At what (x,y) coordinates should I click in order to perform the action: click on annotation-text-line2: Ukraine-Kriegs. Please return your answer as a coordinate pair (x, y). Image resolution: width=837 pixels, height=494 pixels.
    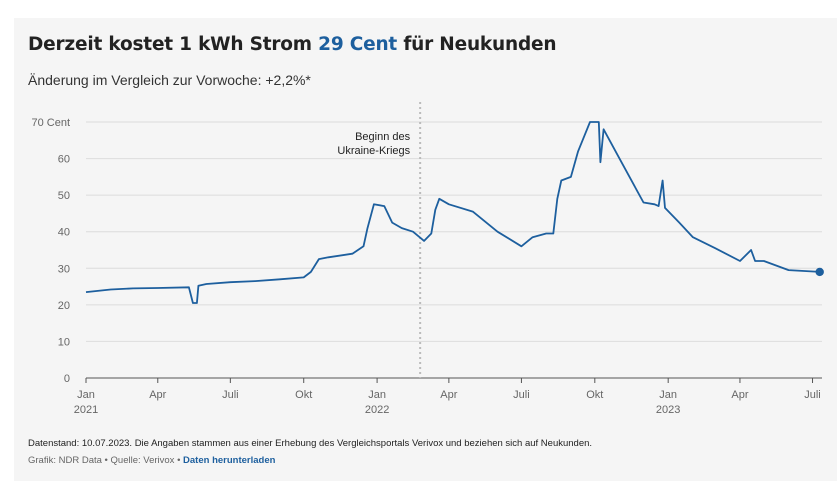
    Looking at the image, I should click on (373, 151).